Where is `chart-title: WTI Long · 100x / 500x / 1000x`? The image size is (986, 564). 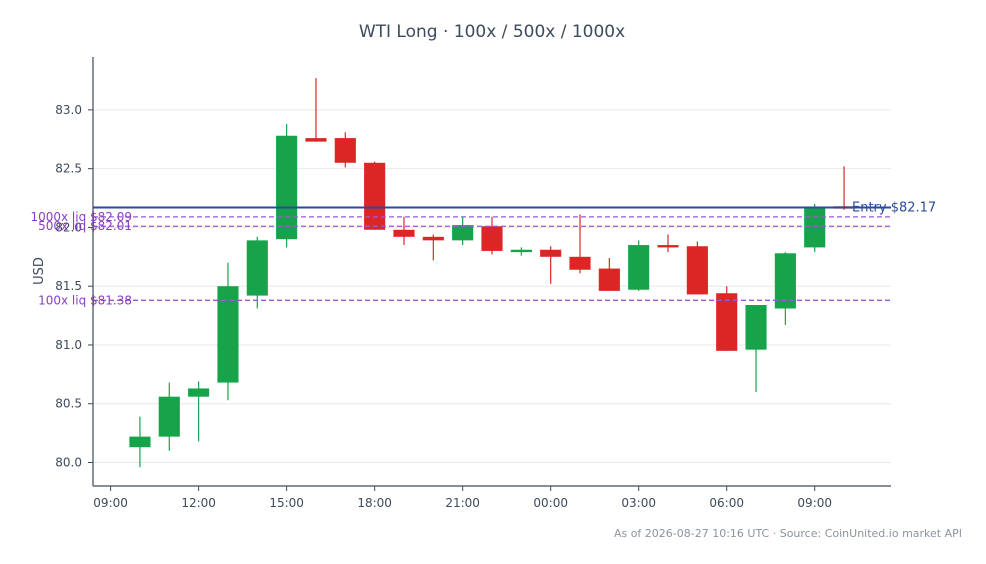
chart-title: WTI Long · 100x / 500x / 1000x is located at coordinates (492, 32).